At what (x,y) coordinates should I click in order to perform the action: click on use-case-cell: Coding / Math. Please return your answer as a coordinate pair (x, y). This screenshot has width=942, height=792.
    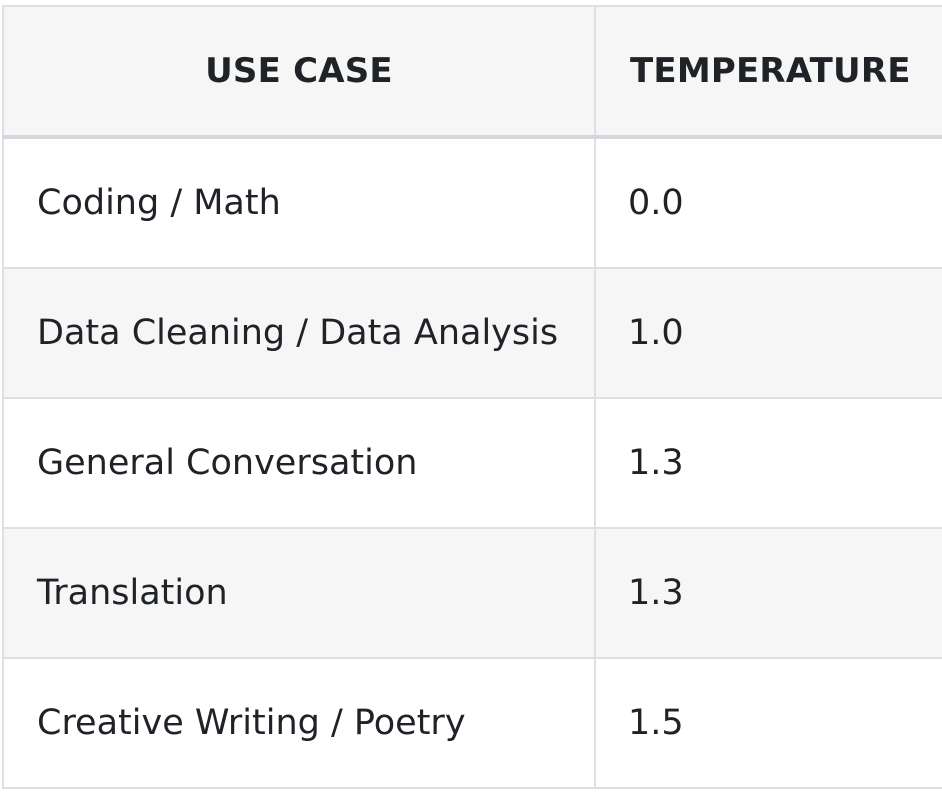
    Looking at the image, I should click on (299, 202).